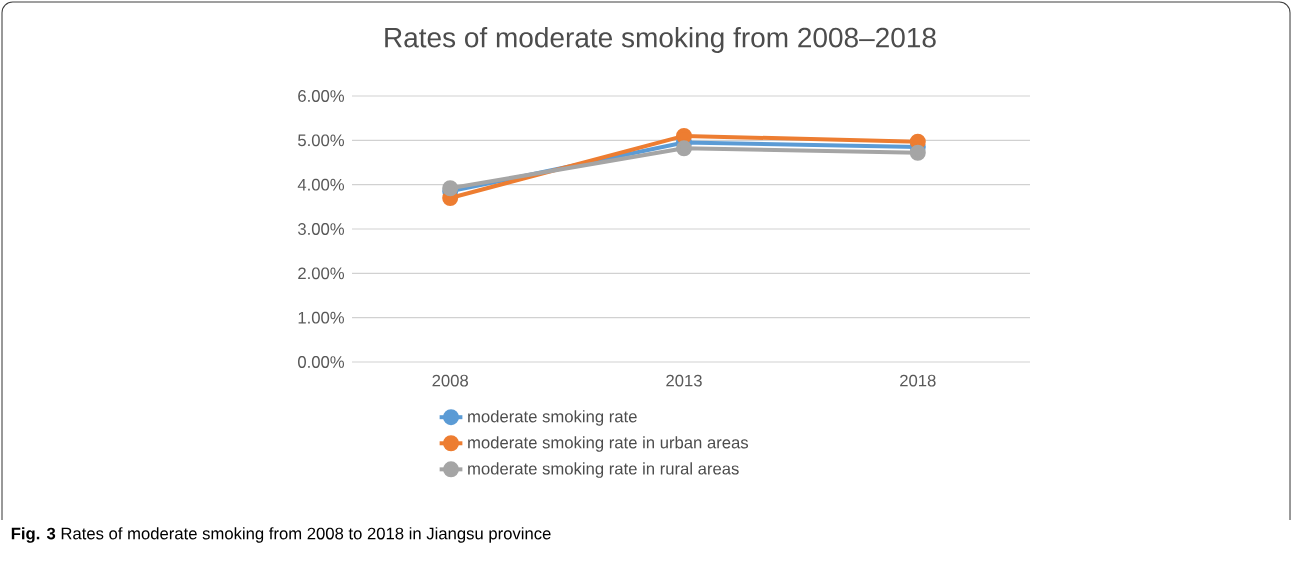 The width and height of the screenshot is (1292, 561). I want to click on chart-title: Rates of moderate smoking from 2008–2018, so click(660, 40).